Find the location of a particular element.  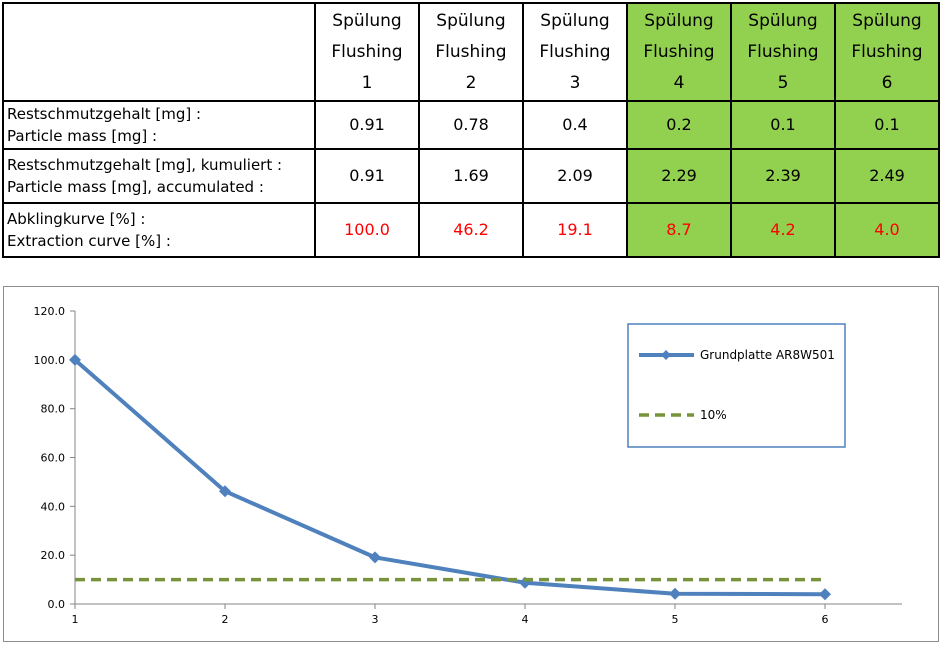

header-line3: 4 is located at coordinates (679, 82).